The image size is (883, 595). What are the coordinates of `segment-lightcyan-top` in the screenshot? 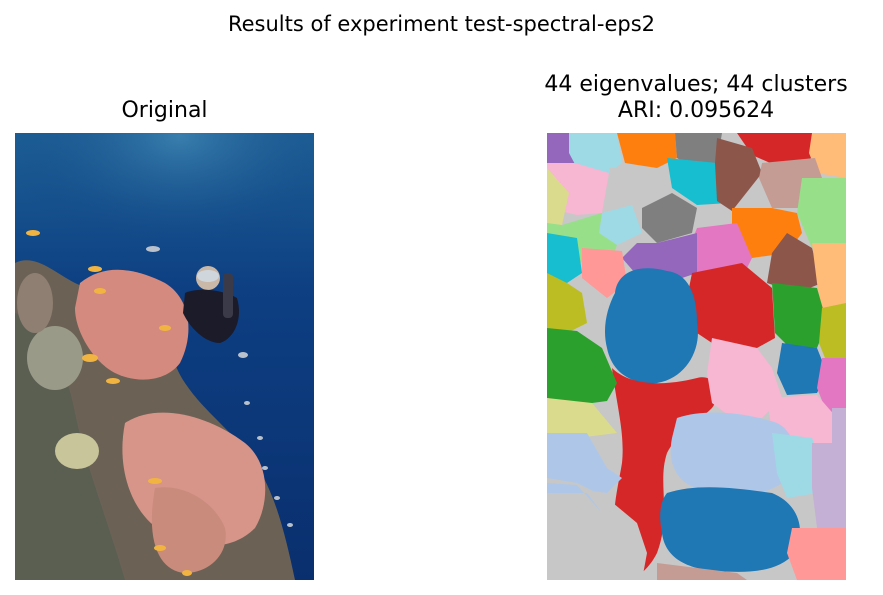 It's located at (595, 153).